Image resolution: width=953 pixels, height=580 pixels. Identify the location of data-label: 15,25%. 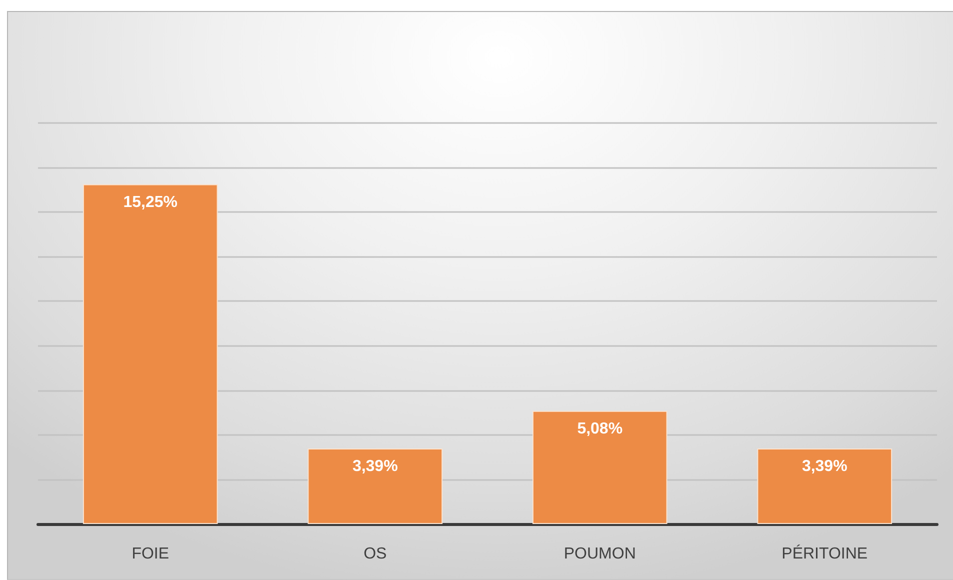
(150, 202).